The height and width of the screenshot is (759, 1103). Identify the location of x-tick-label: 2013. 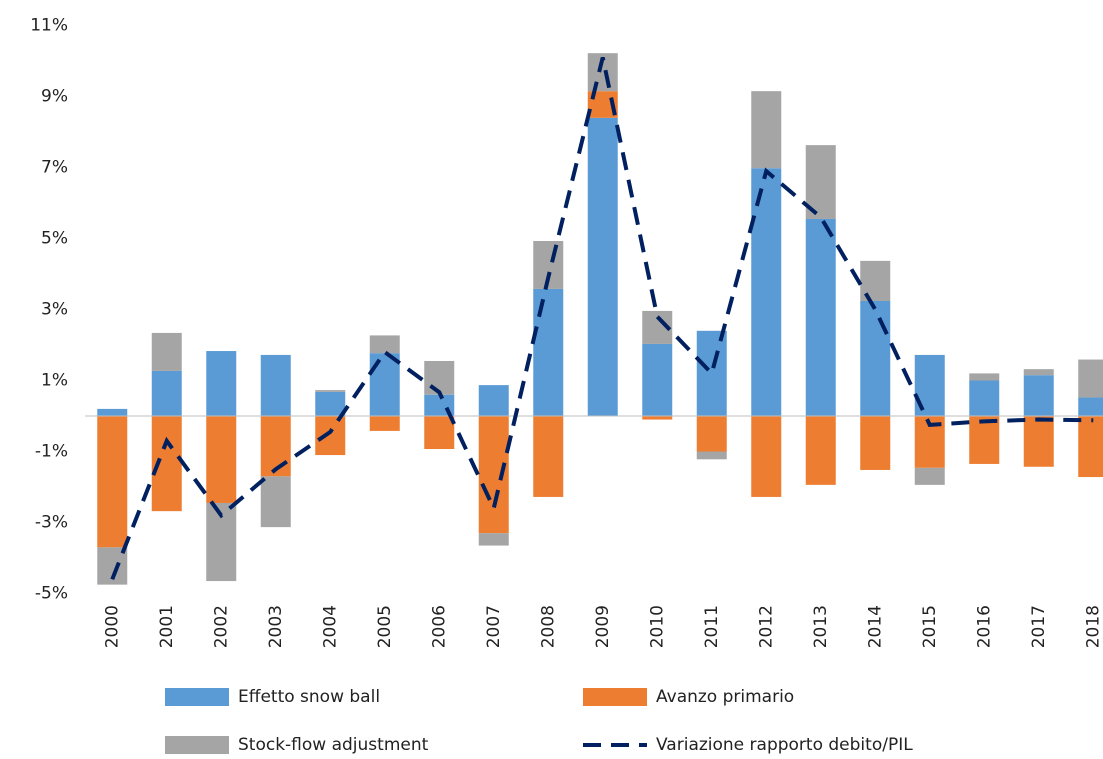
(821, 626).